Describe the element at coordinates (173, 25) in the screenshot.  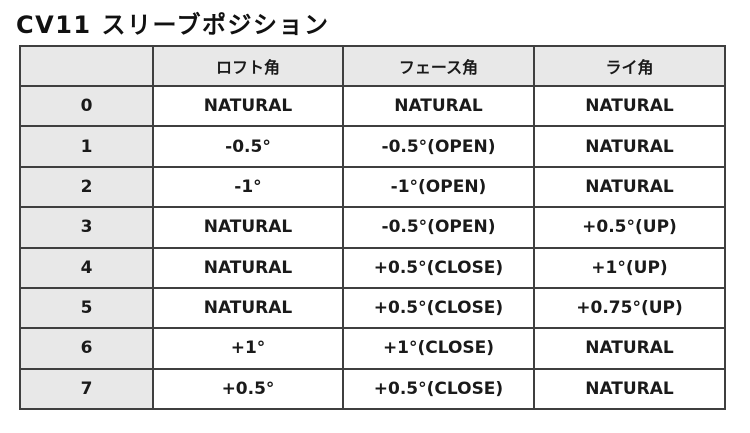
I see `page-title: CV11 スリーブポジション` at that location.